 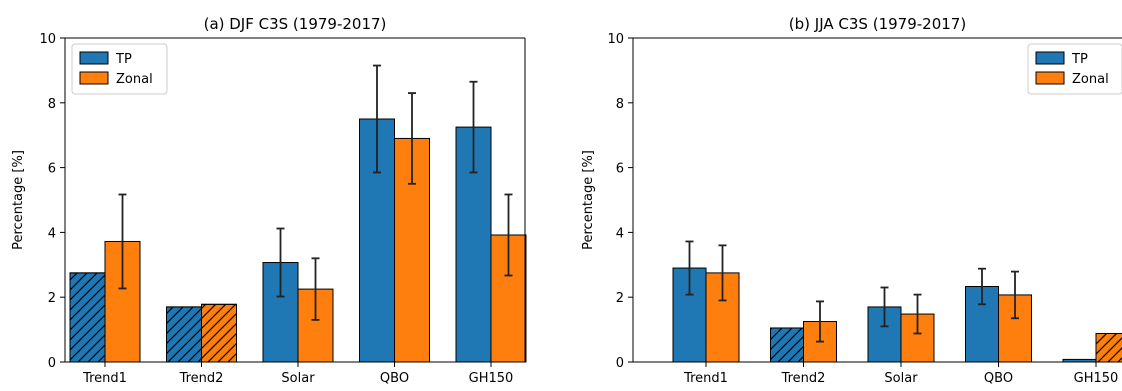 What do you see at coordinates (877, 24) in the screenshot?
I see `chart-title: (b) JJA C3S (1979-2017)` at bounding box center [877, 24].